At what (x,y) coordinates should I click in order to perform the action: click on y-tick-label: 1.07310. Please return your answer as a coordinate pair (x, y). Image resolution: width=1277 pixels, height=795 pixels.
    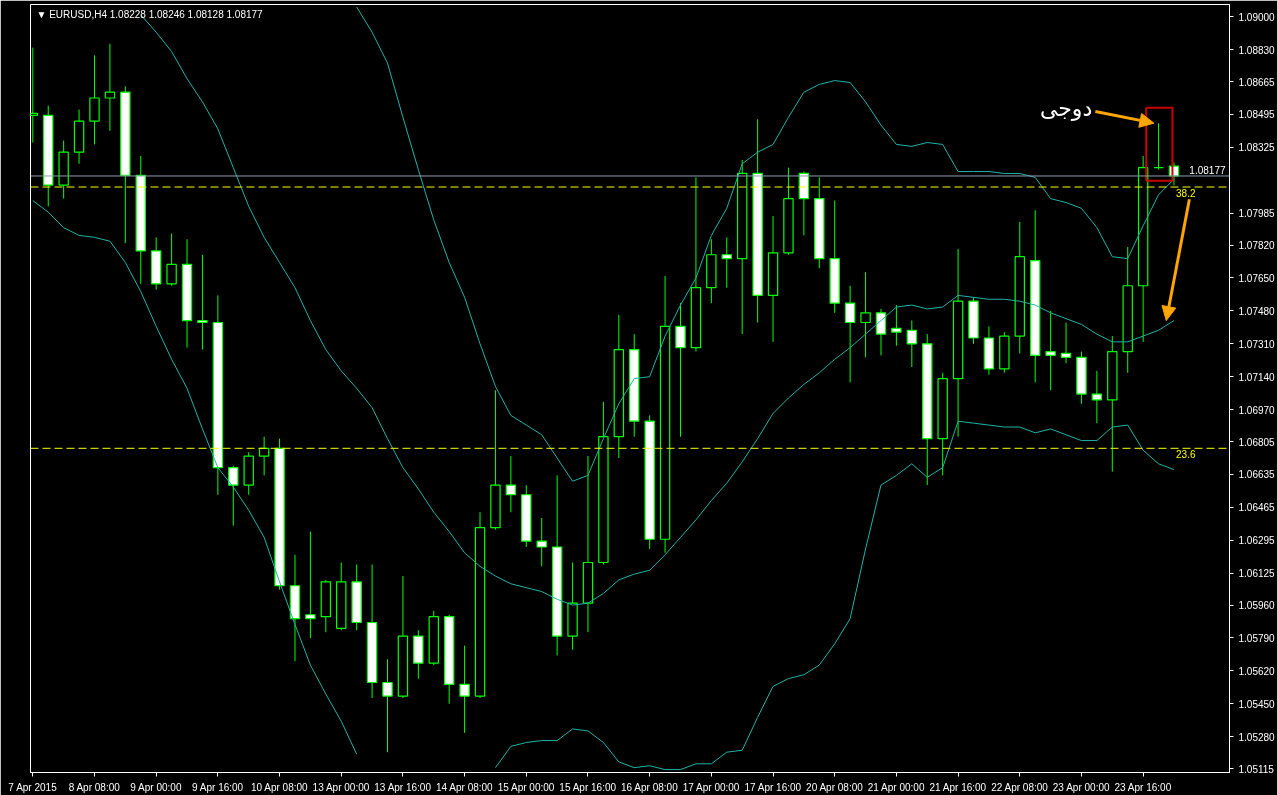
    Looking at the image, I should click on (1257, 344).